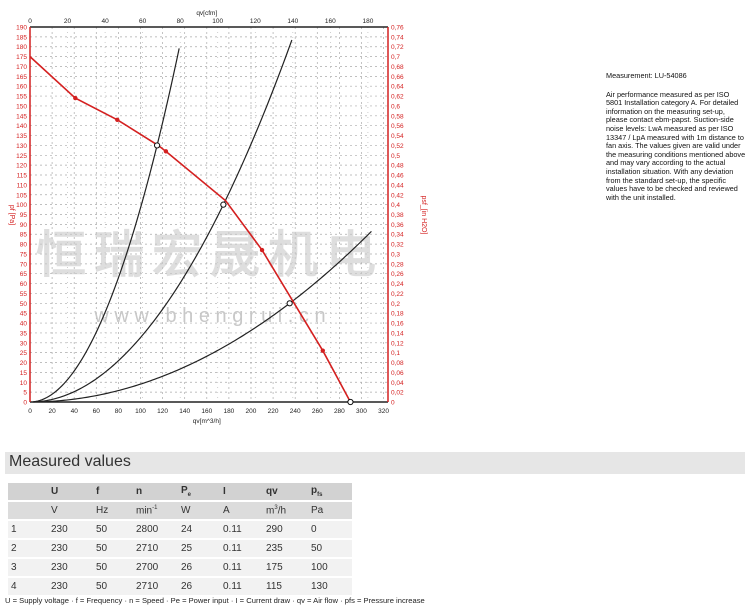 The image size is (750, 608). What do you see at coordinates (21, 47) in the screenshot?
I see `y-tick-label: 180` at bounding box center [21, 47].